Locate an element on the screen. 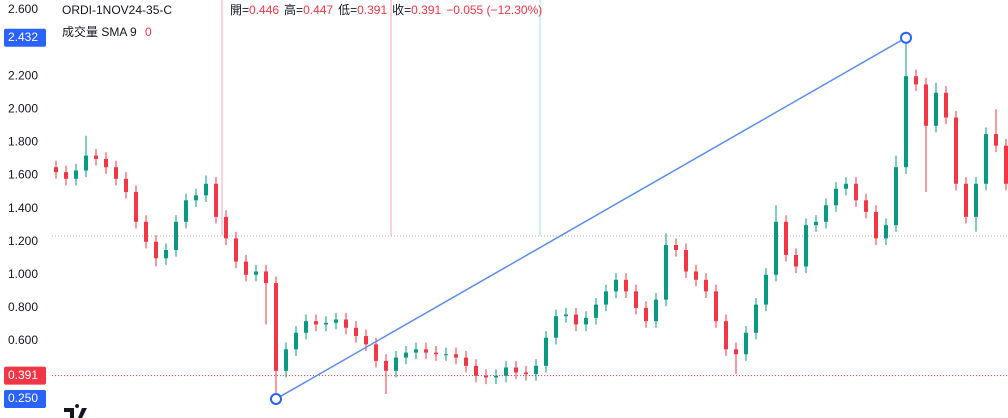 This screenshot has height=418, width=1008. price-label: 2.432 is located at coordinates (23, 37).